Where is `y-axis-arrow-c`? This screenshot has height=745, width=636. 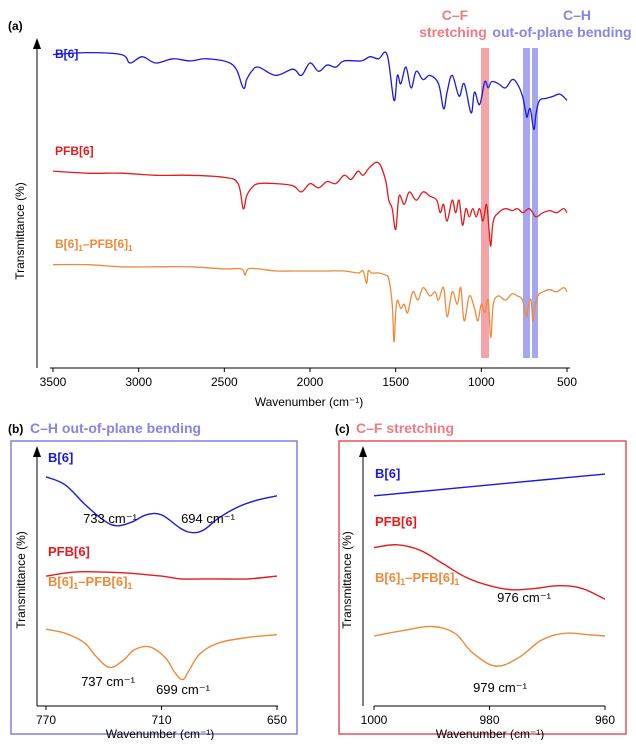
y-axis-arrow-c is located at coordinates (363, 451).